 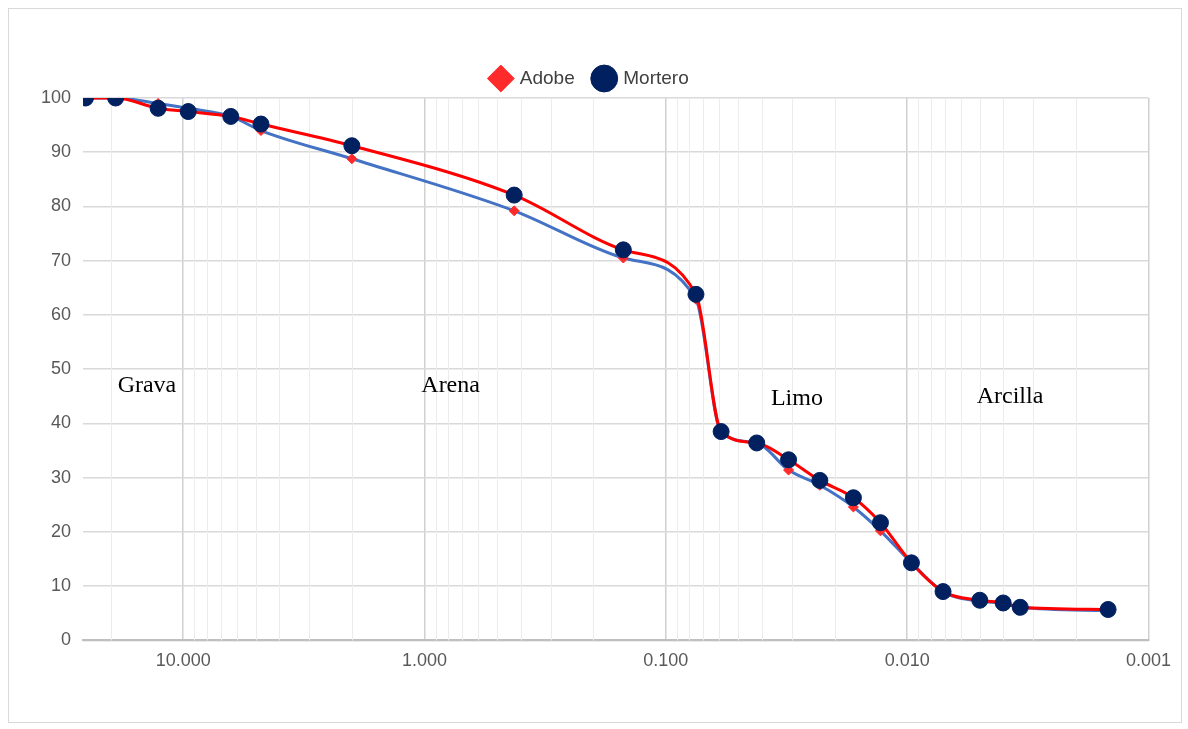 I want to click on y-tick-label: 50, so click(x=61, y=368).